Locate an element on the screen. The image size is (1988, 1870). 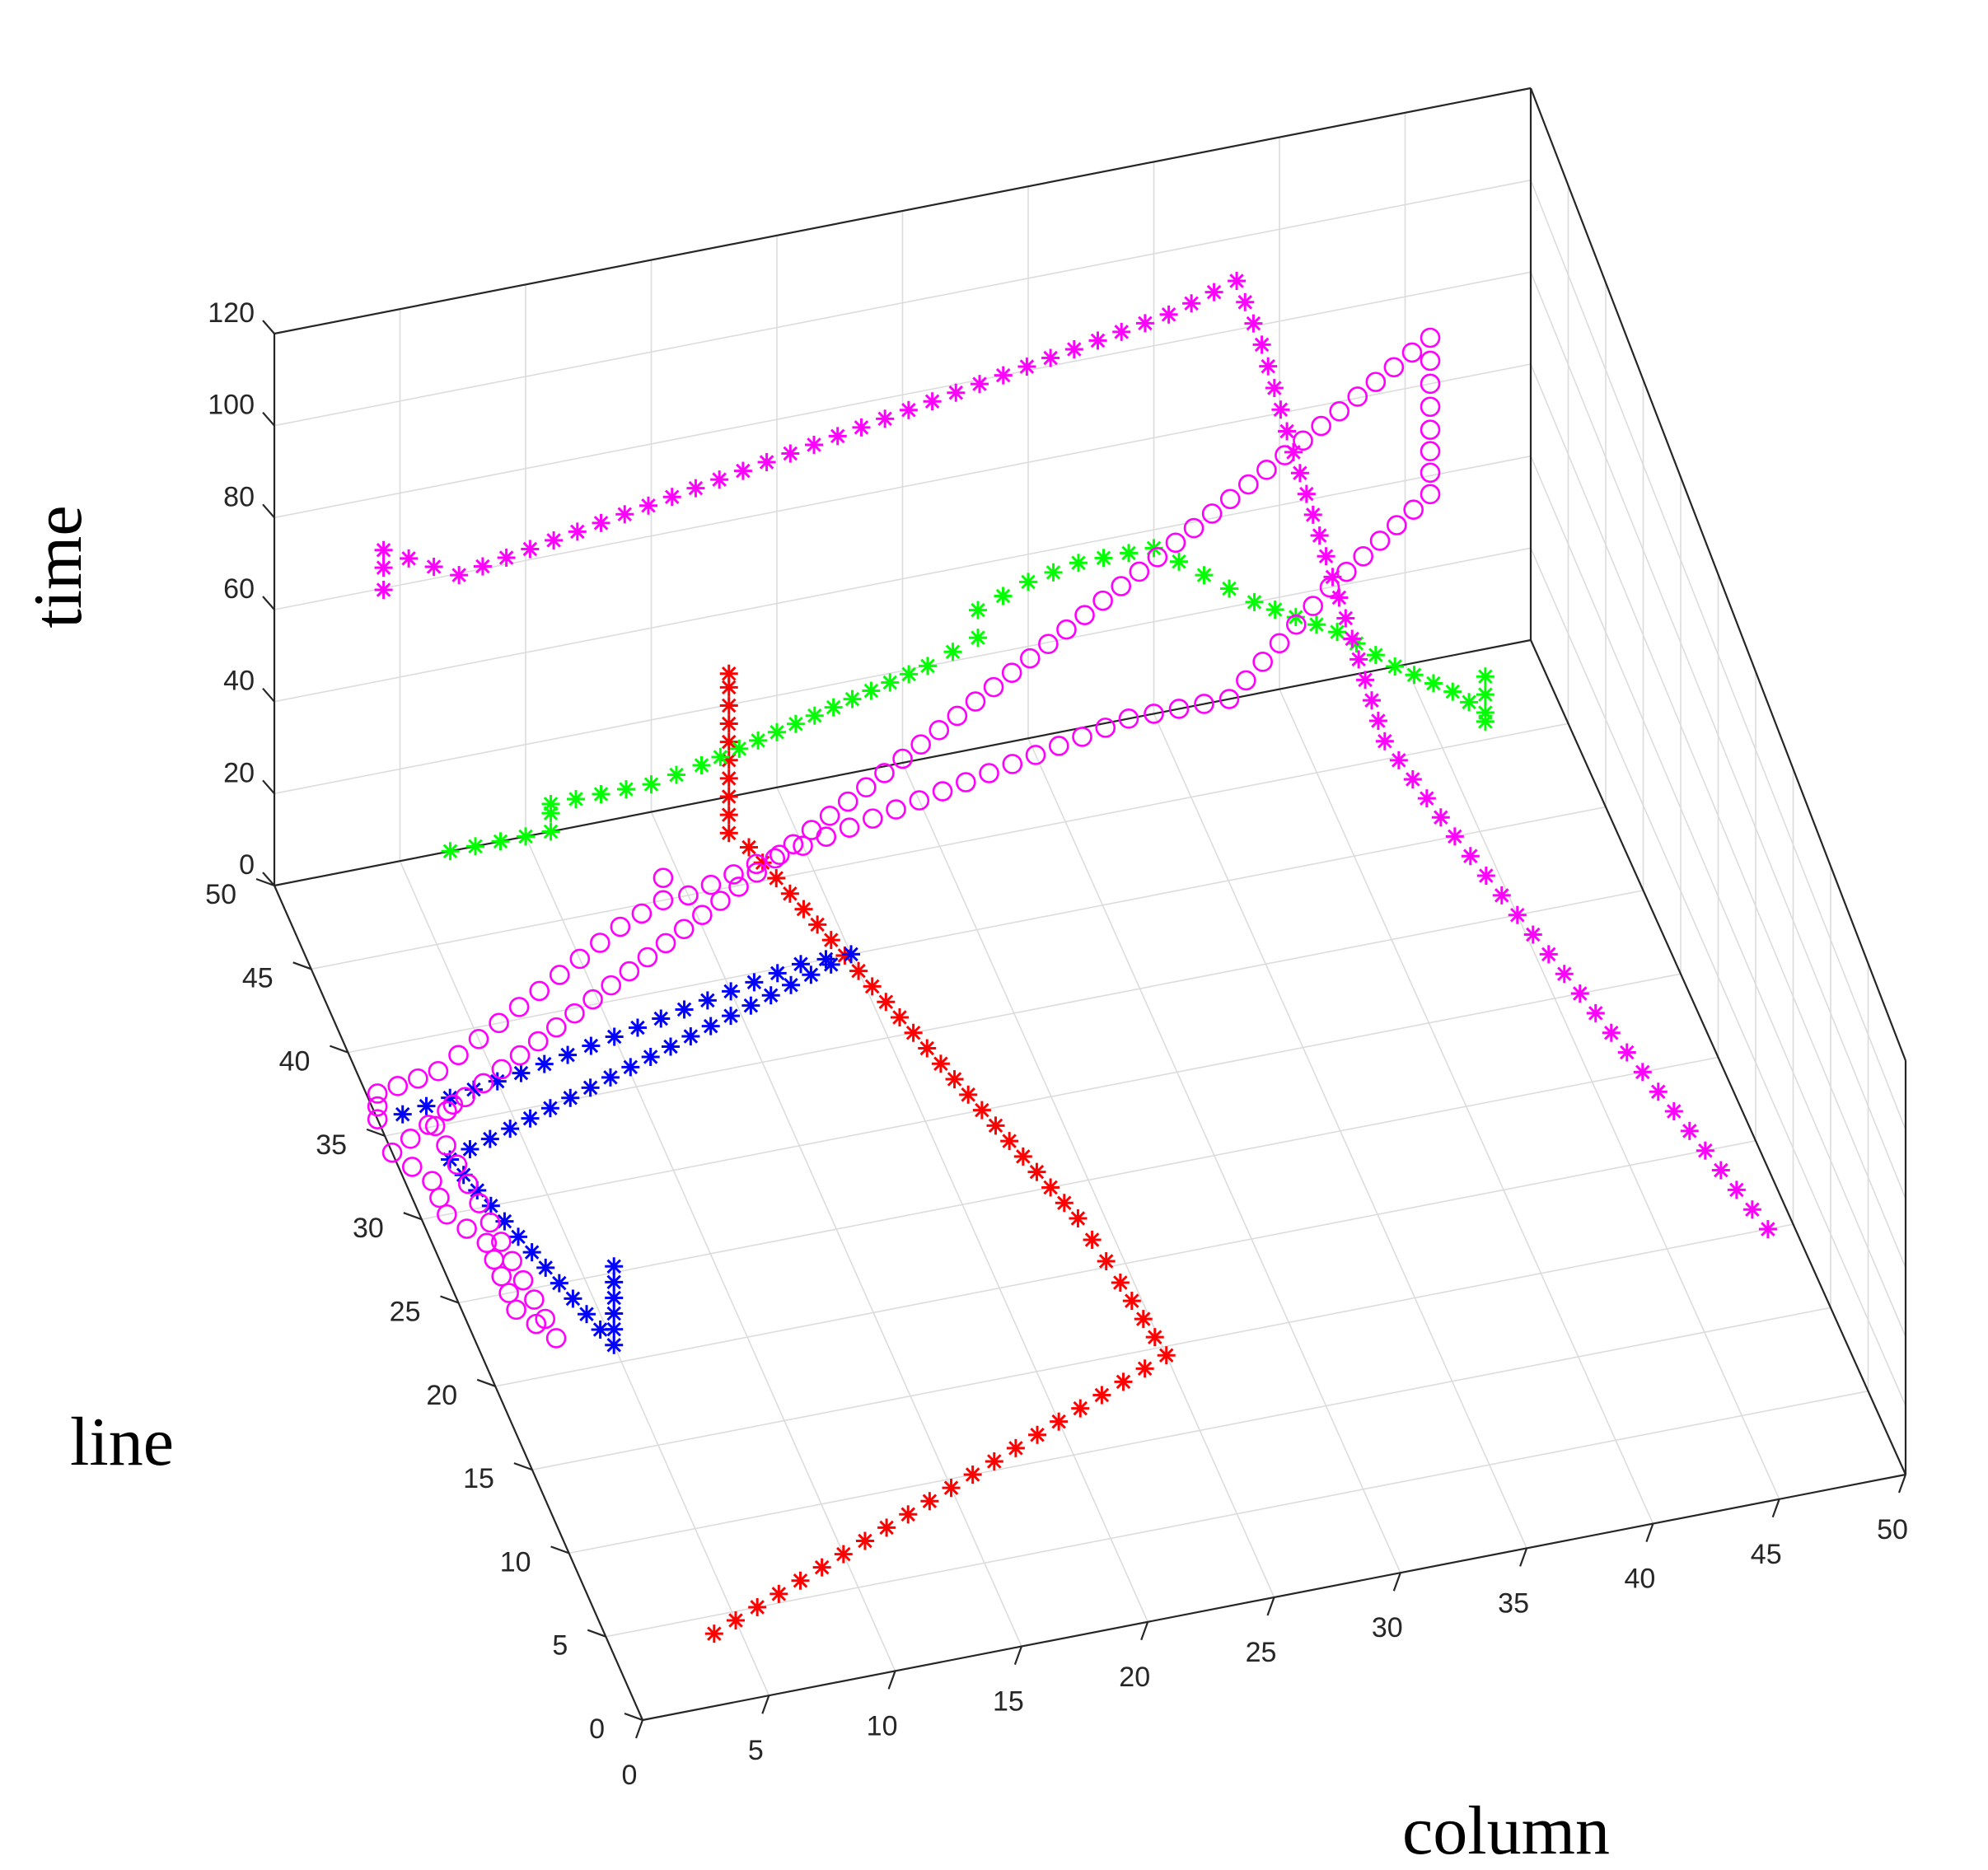
y-axis-title: line is located at coordinates (122, 1442).